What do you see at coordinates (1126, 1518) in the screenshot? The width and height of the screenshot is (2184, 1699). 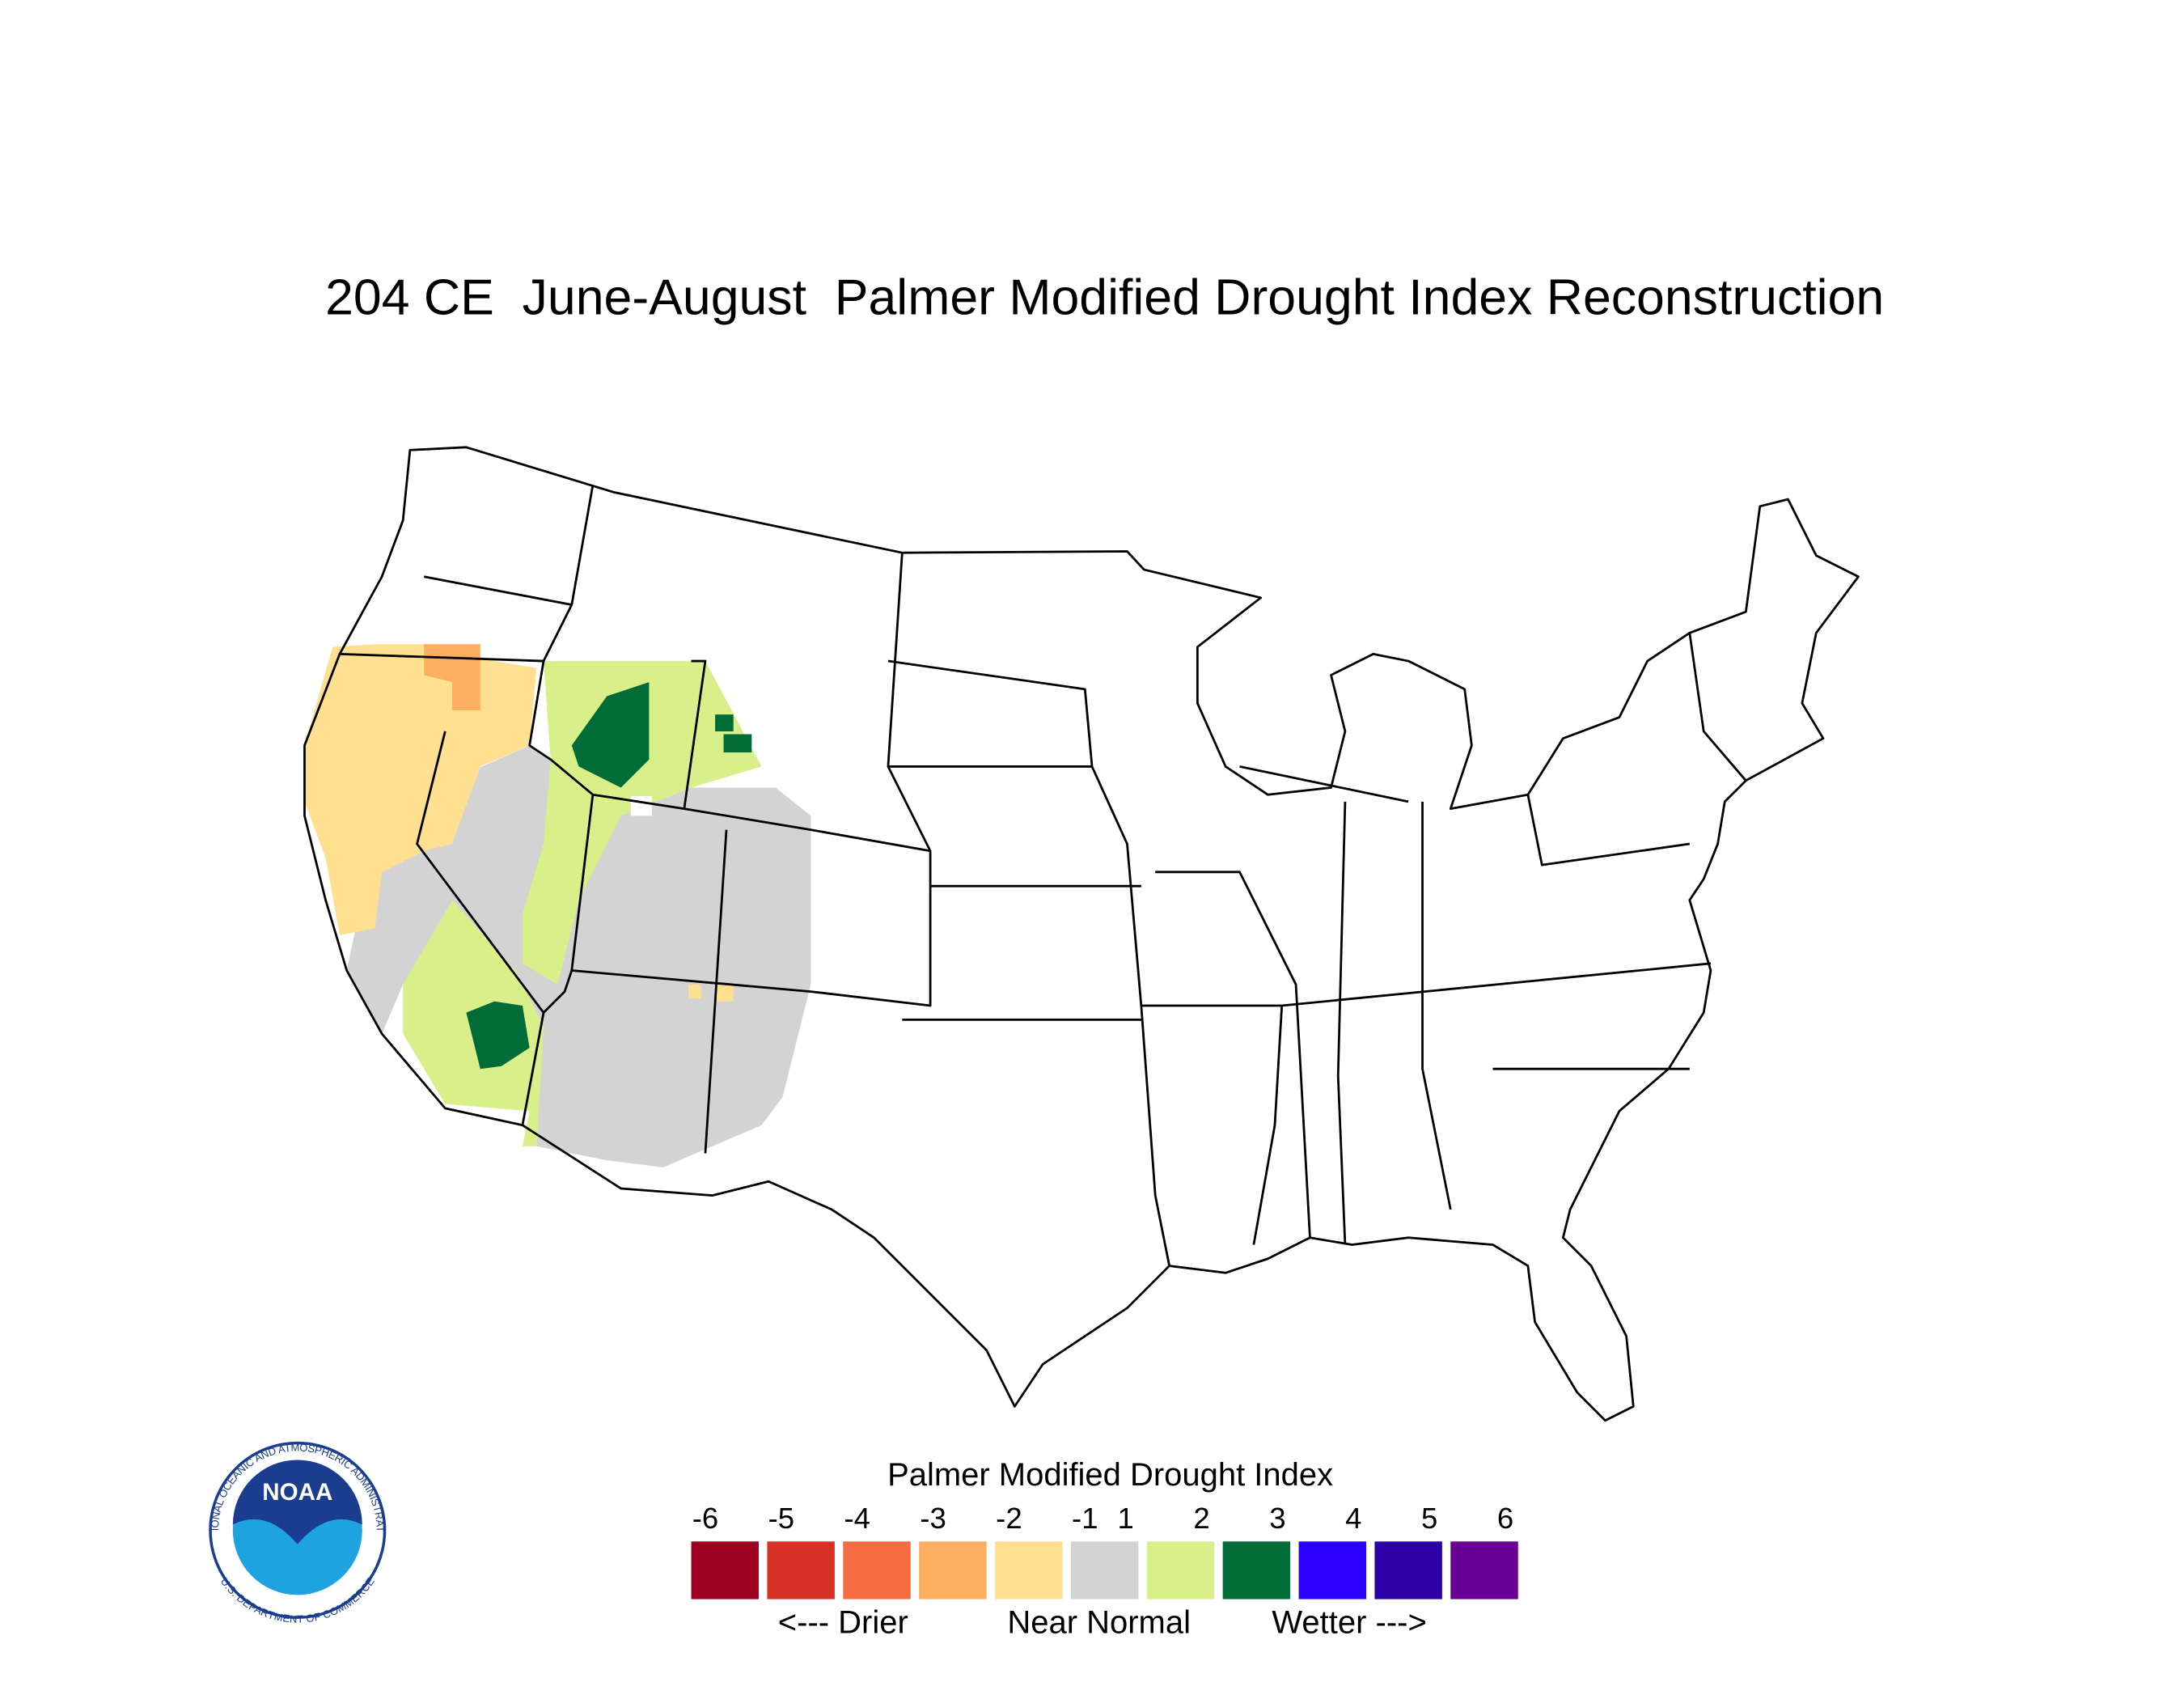 I see `legend-tick-label: 1` at bounding box center [1126, 1518].